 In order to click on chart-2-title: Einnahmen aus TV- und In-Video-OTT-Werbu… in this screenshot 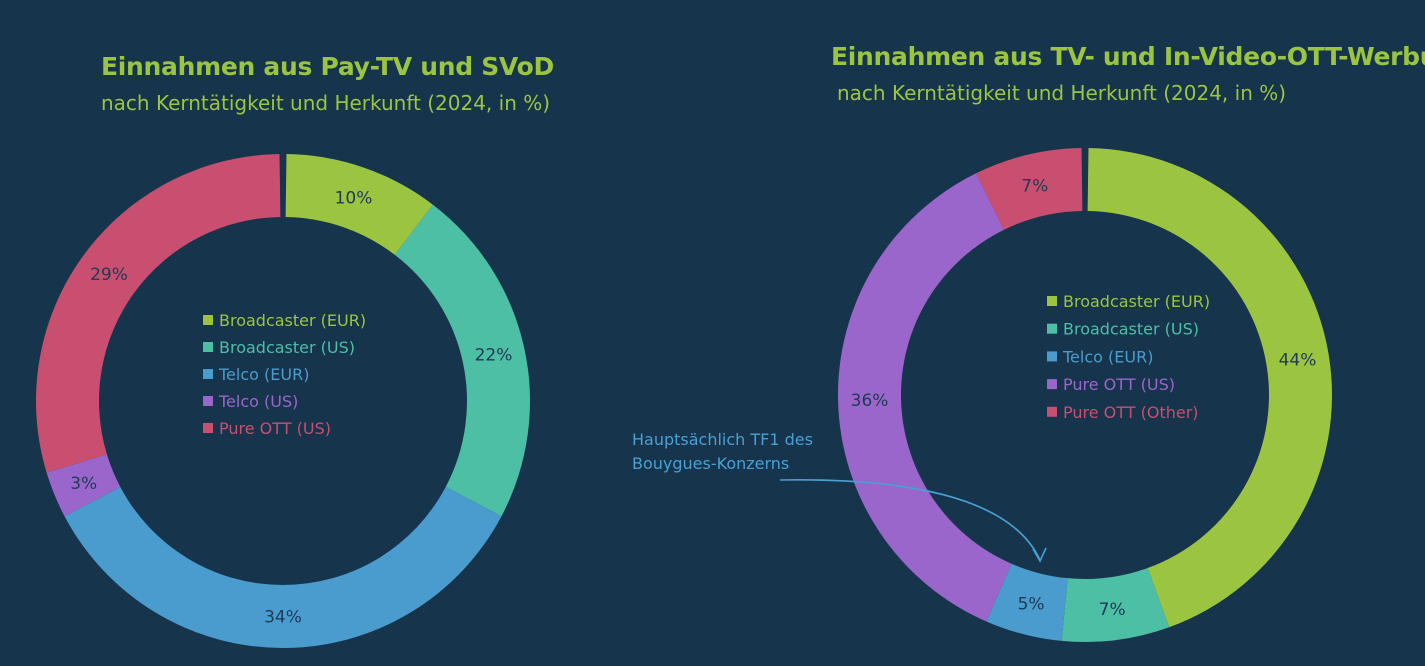, I will do `click(1128, 56)`.